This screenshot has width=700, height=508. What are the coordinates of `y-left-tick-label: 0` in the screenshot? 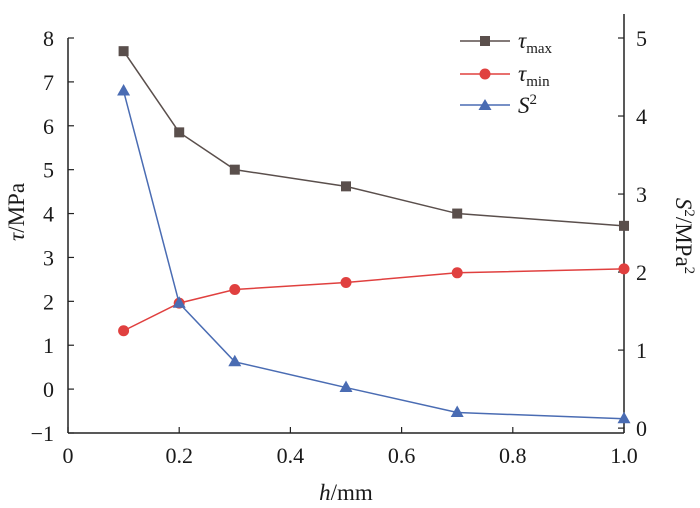 It's located at (48, 389).